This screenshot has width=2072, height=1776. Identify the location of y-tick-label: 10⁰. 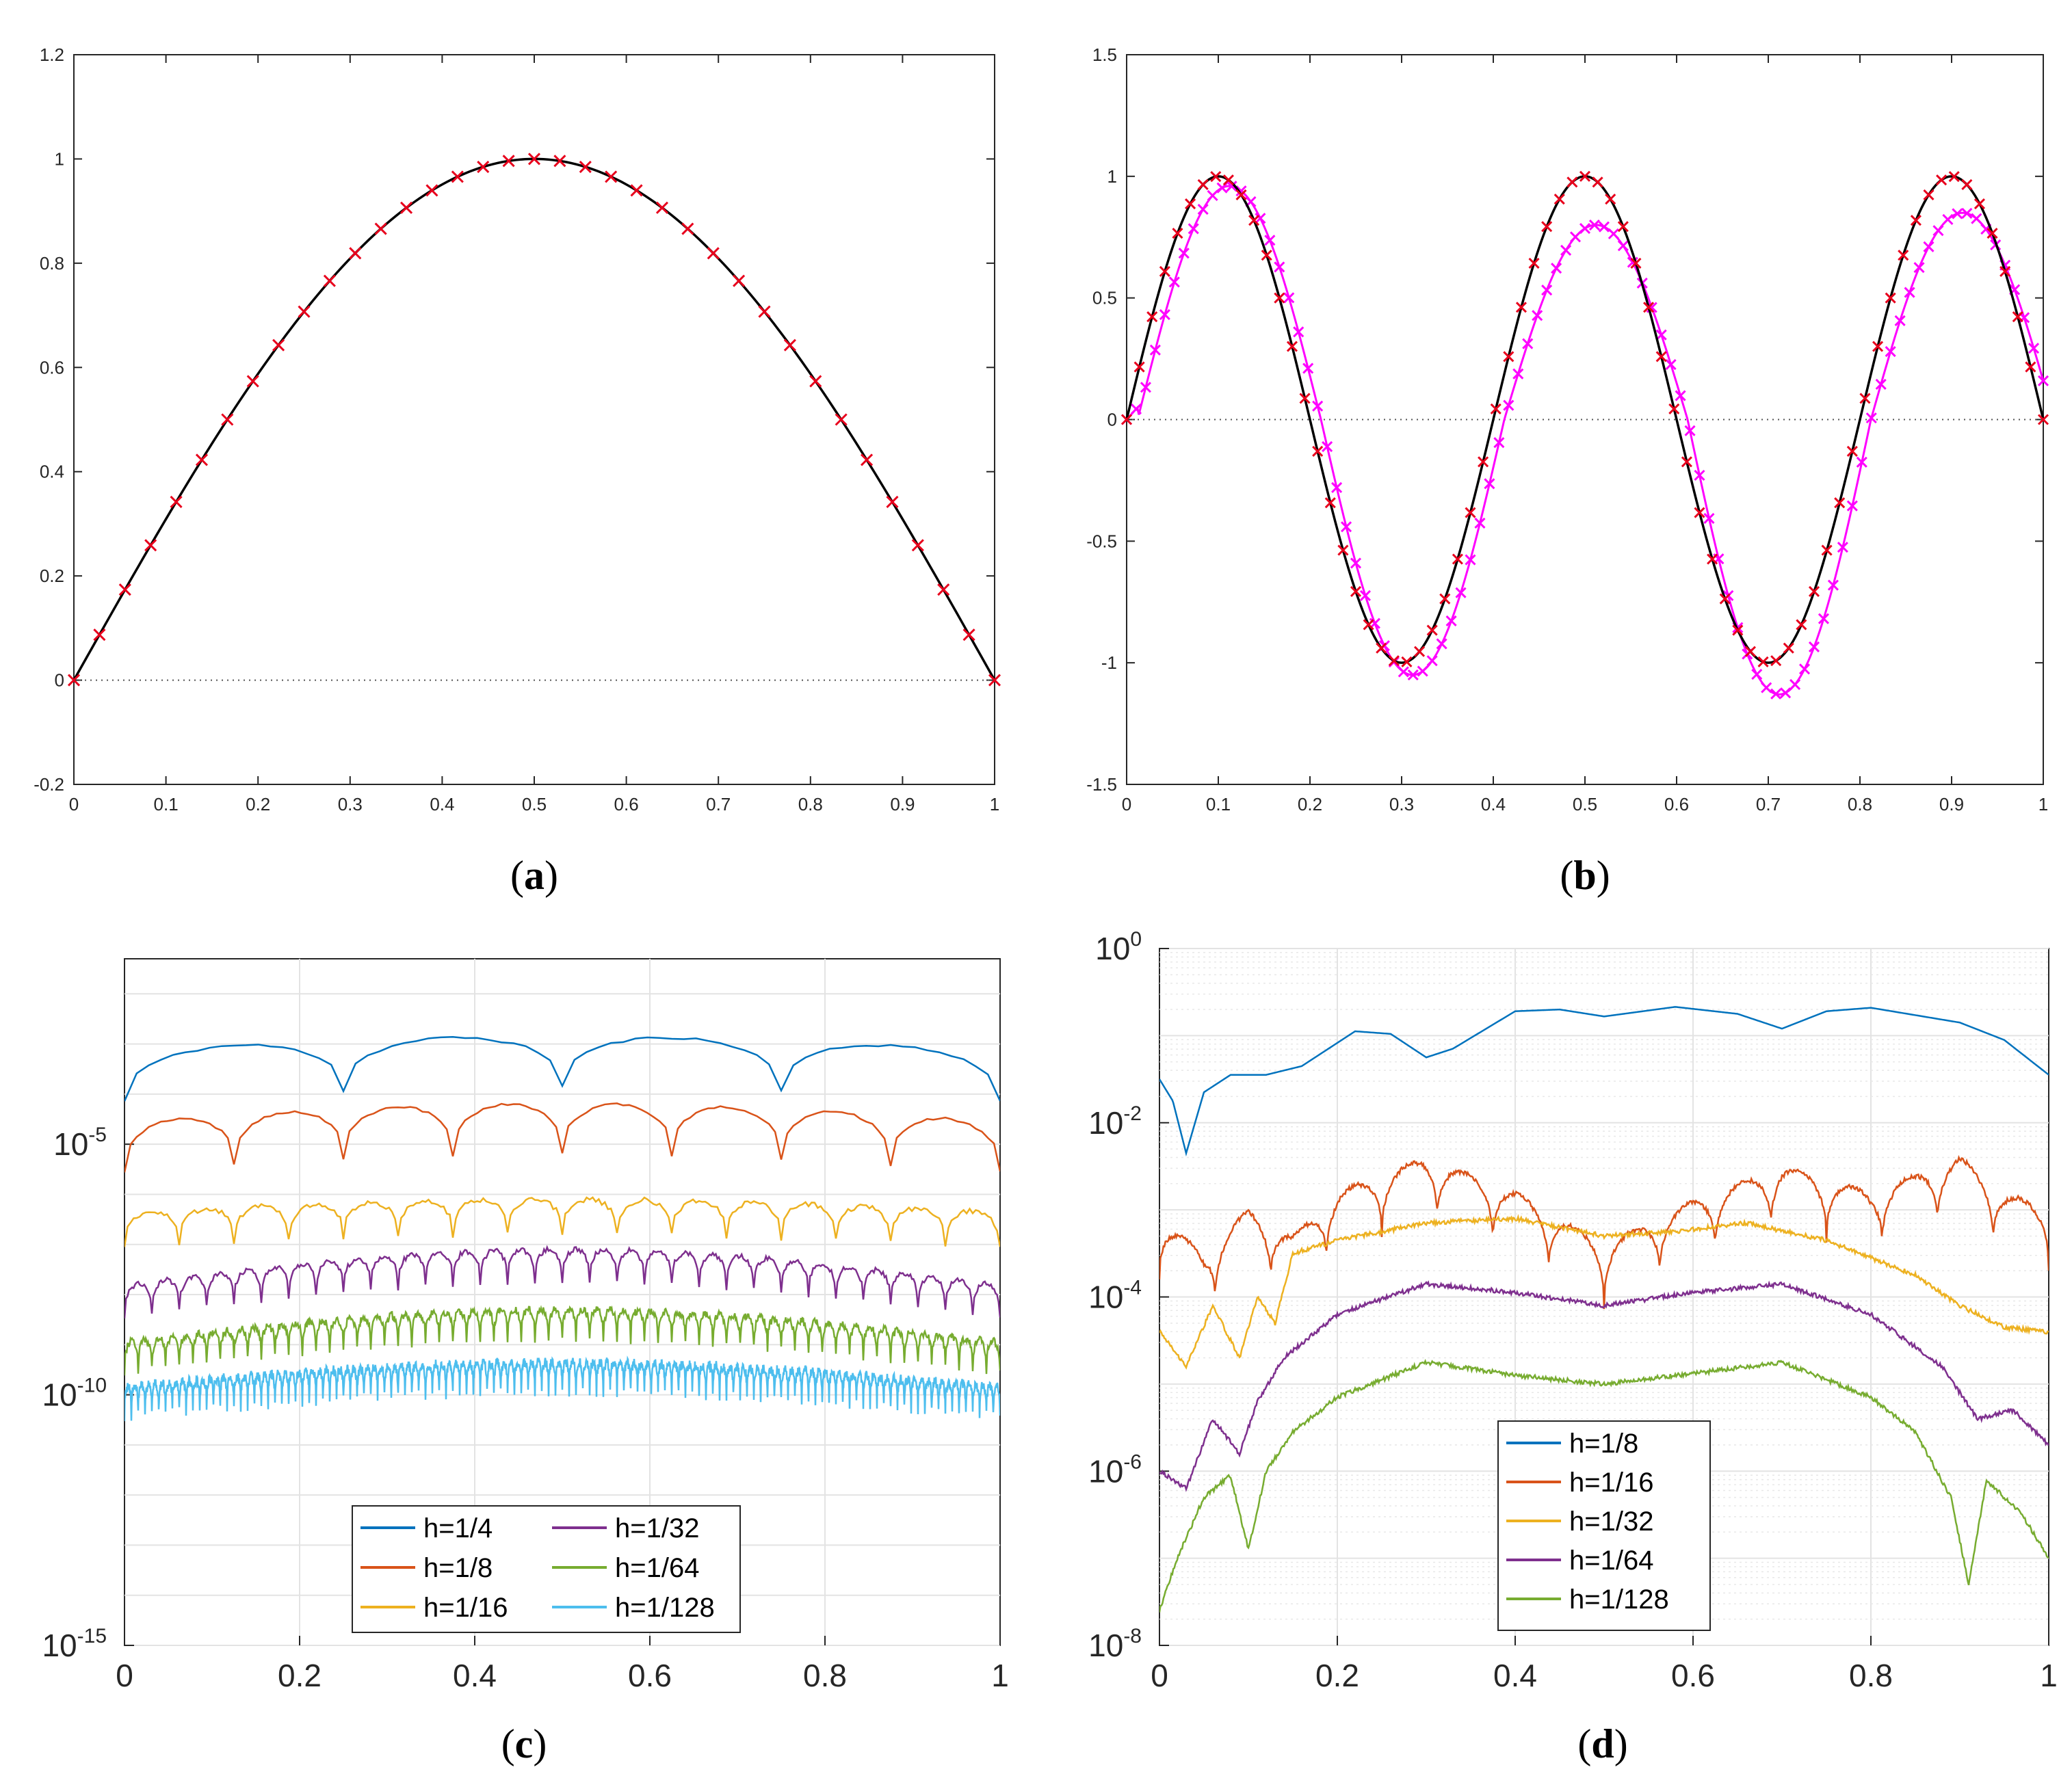
(1118, 947).